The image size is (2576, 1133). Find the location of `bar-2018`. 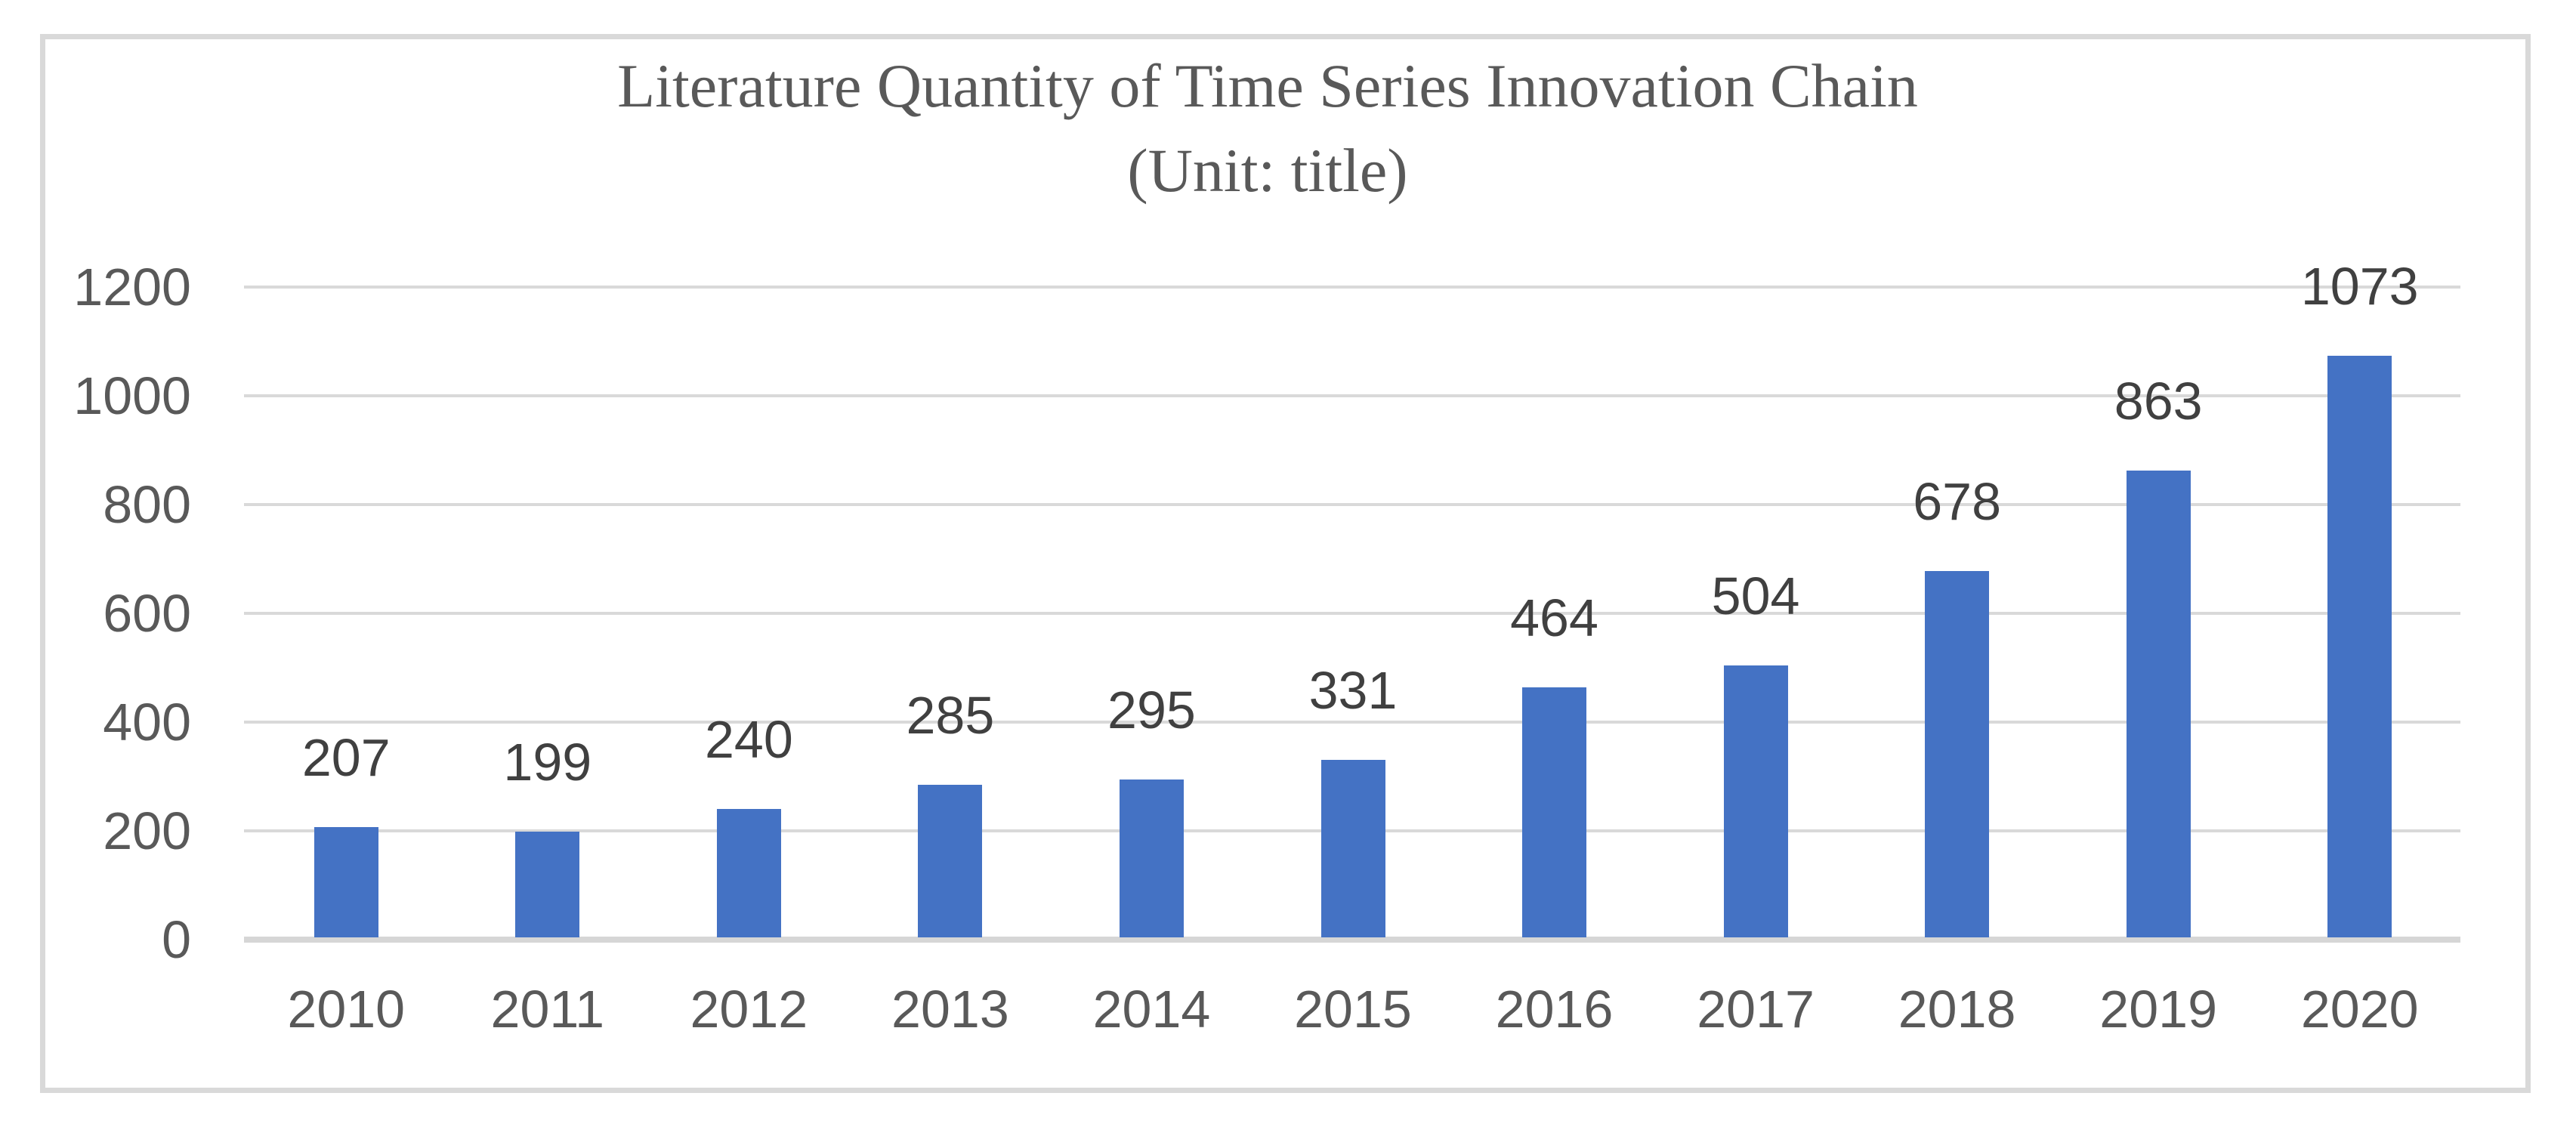

bar-2018 is located at coordinates (1957, 753).